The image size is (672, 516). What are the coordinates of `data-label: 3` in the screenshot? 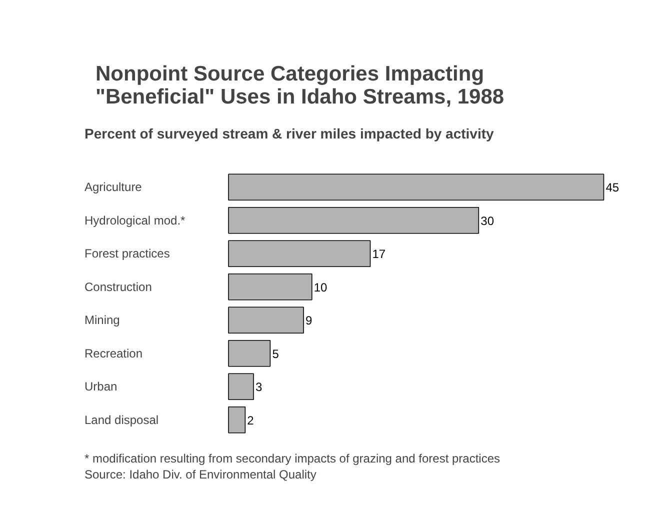 It's located at (259, 387).